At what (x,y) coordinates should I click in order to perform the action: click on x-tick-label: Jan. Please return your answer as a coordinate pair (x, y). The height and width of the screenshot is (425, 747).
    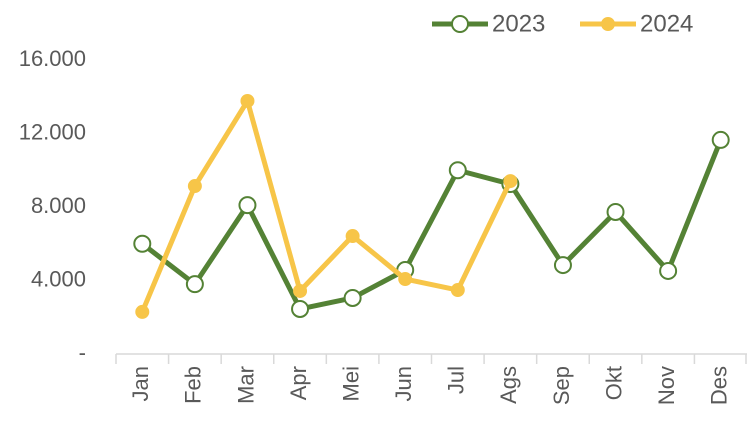
    Looking at the image, I should click on (140, 383).